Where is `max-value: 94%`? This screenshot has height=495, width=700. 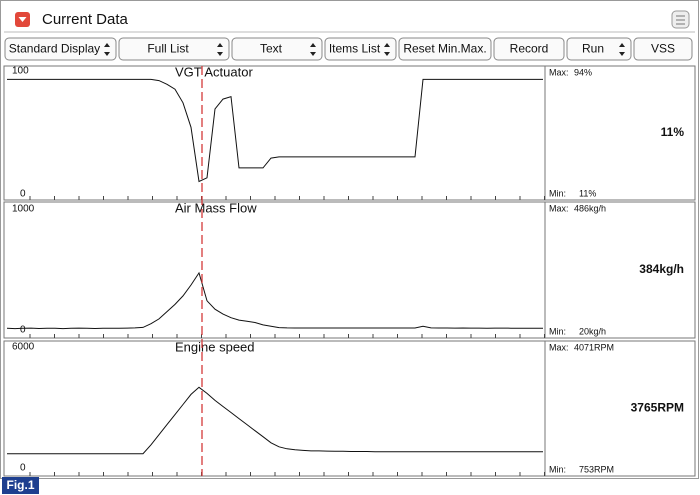
max-value: 94% is located at coordinates (583, 72).